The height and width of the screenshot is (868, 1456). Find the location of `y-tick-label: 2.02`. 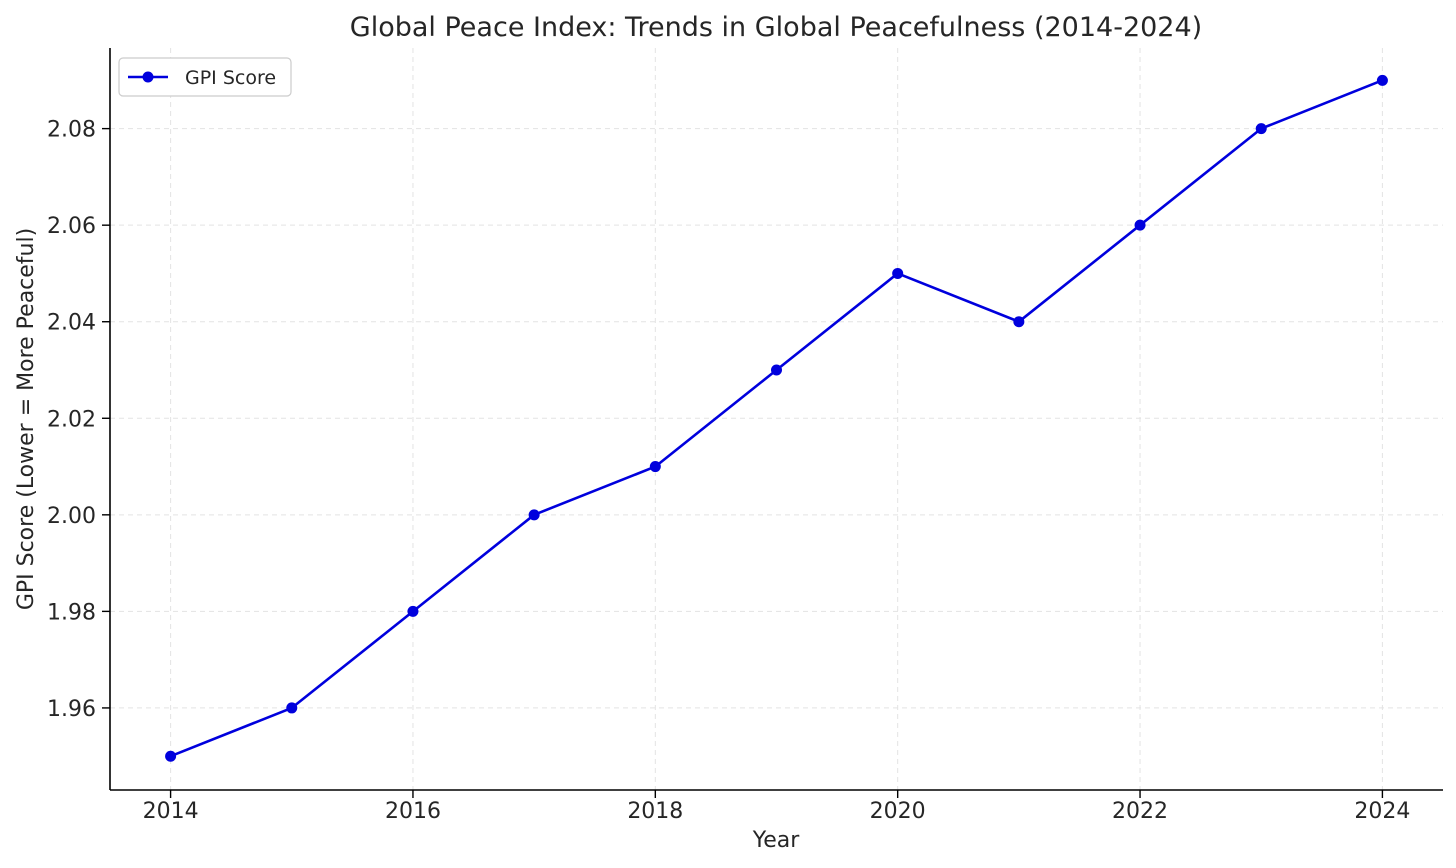

y-tick-label: 2.02 is located at coordinates (71, 419).